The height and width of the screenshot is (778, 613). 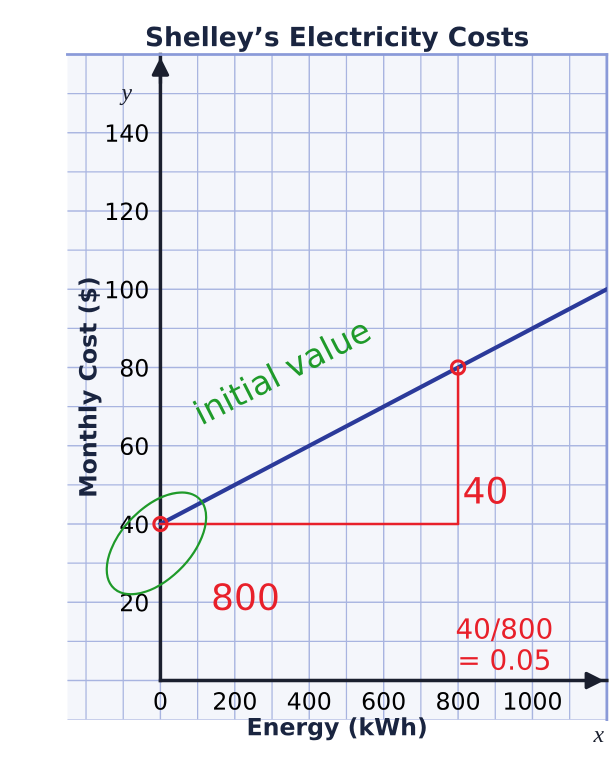 I want to click on text: x, so click(x=598, y=736).